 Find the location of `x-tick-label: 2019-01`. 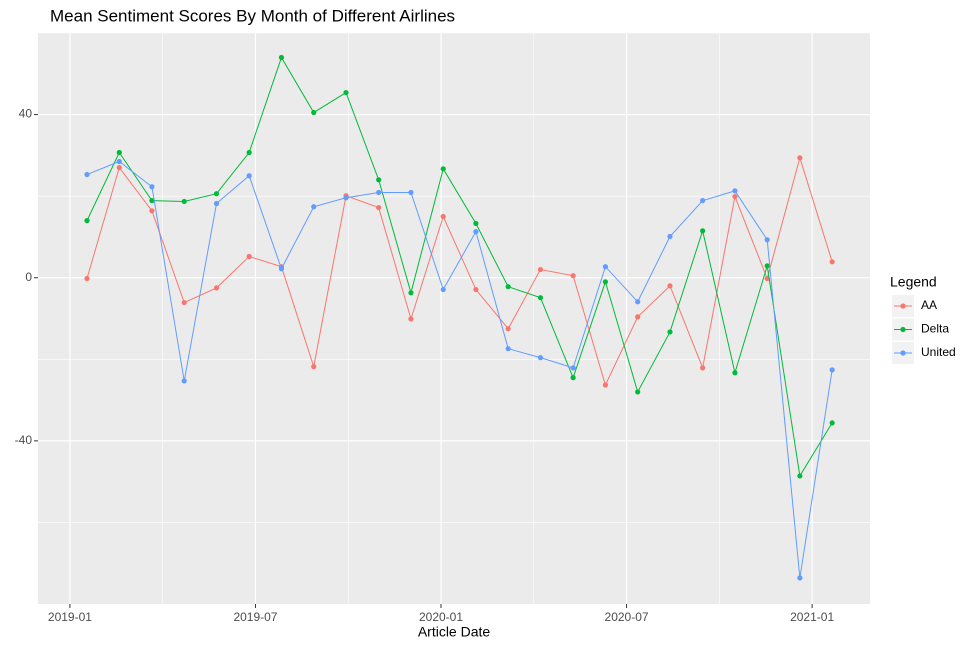

x-tick-label: 2019-01 is located at coordinates (70, 617).